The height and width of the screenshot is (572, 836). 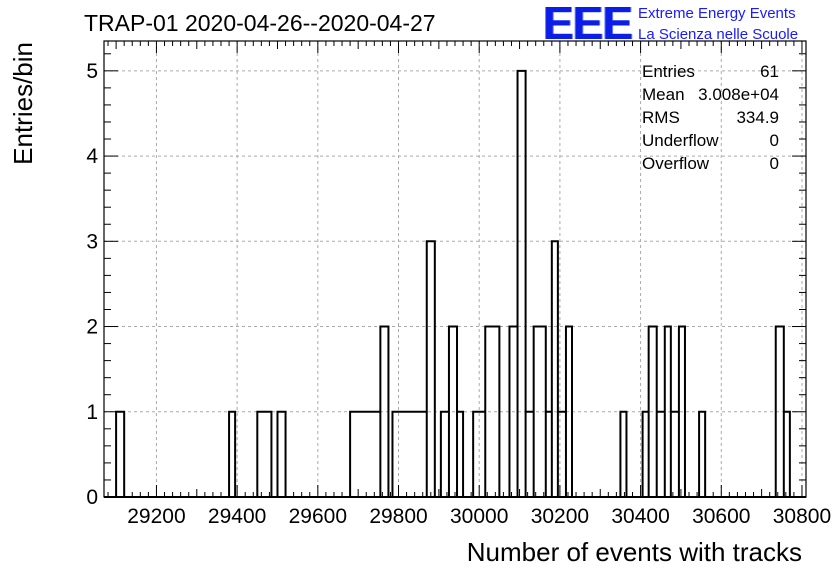 I want to click on x-tick-label: 30200, so click(x=560, y=516).